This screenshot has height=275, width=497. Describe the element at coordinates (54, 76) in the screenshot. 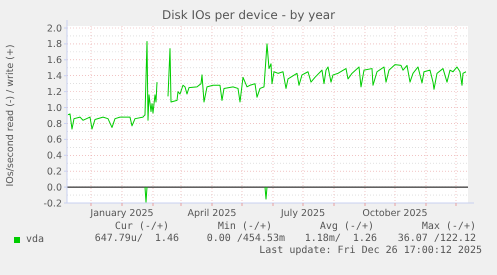

I see `y-tick-label: 1.4` at that location.